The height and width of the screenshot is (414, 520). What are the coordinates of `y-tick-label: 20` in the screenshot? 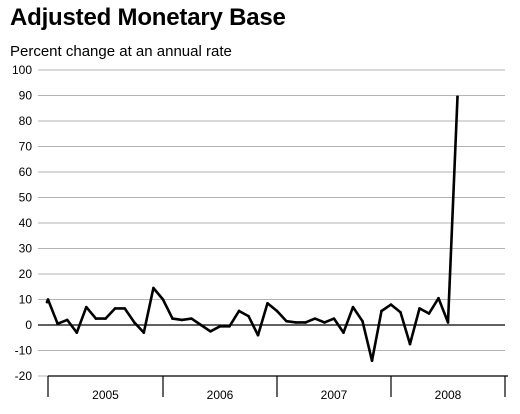 It's located at (26, 274).